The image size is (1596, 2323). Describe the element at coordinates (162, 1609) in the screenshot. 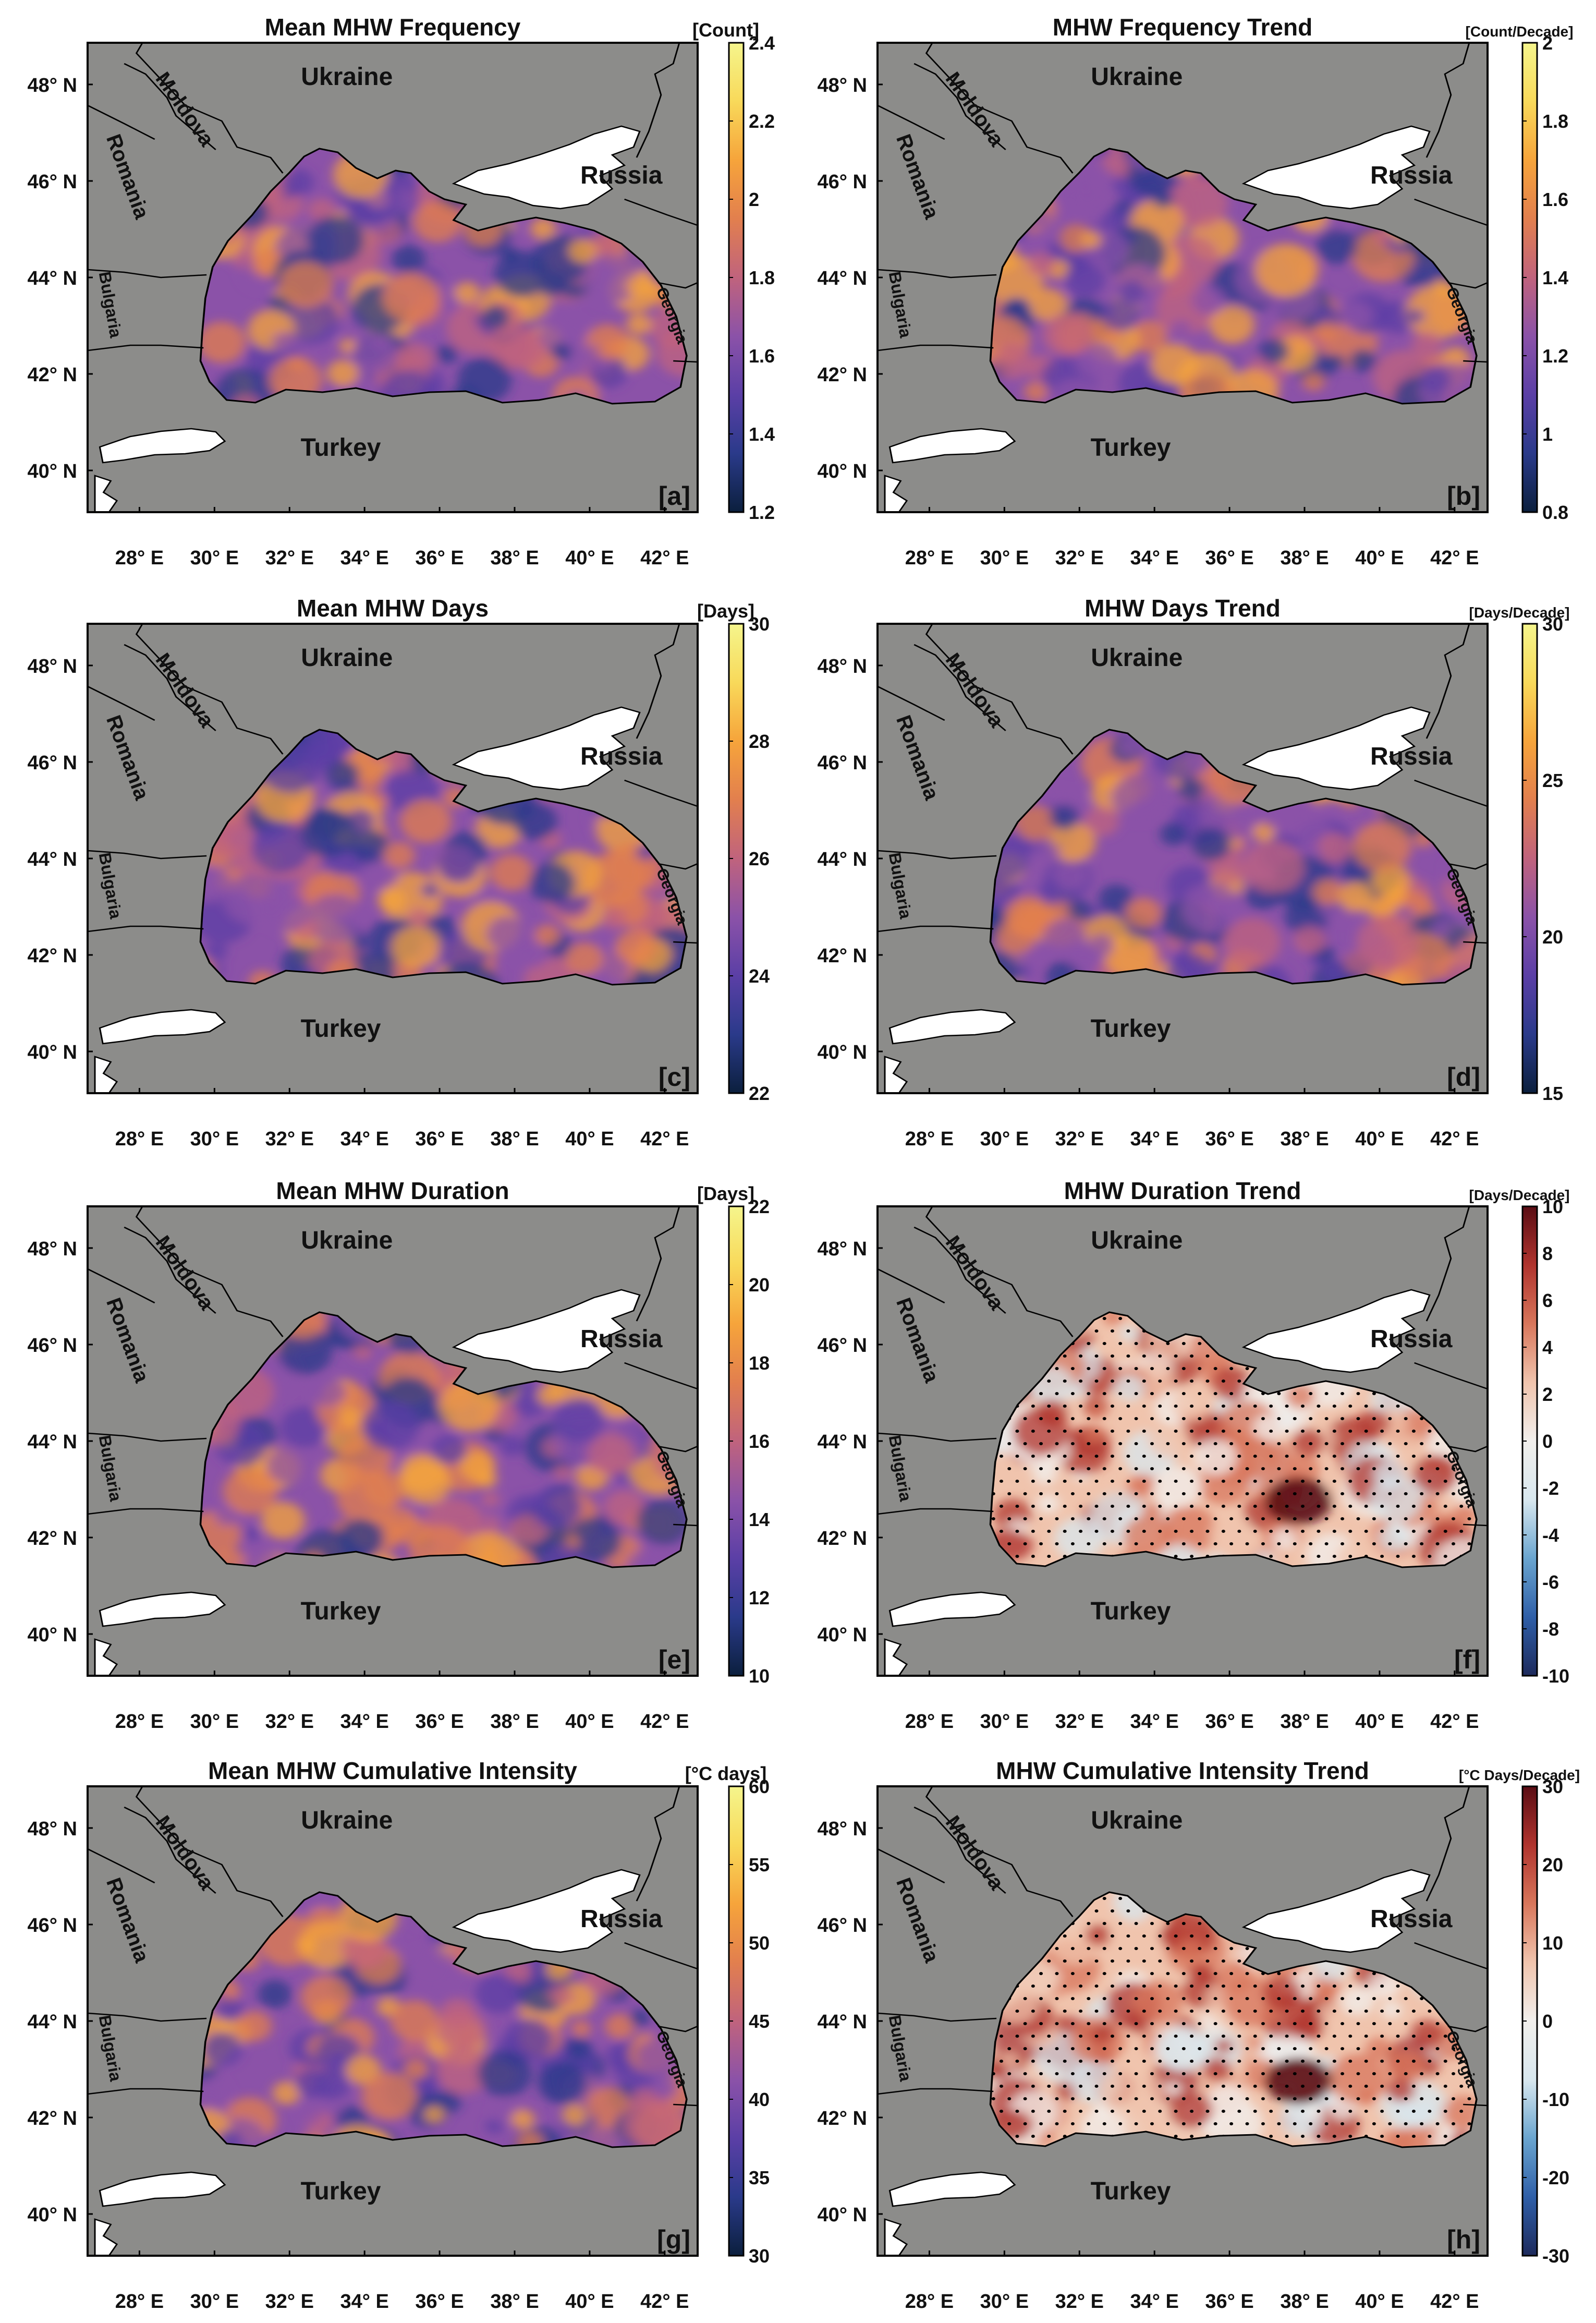

I see `sea-of-marmara` at that location.